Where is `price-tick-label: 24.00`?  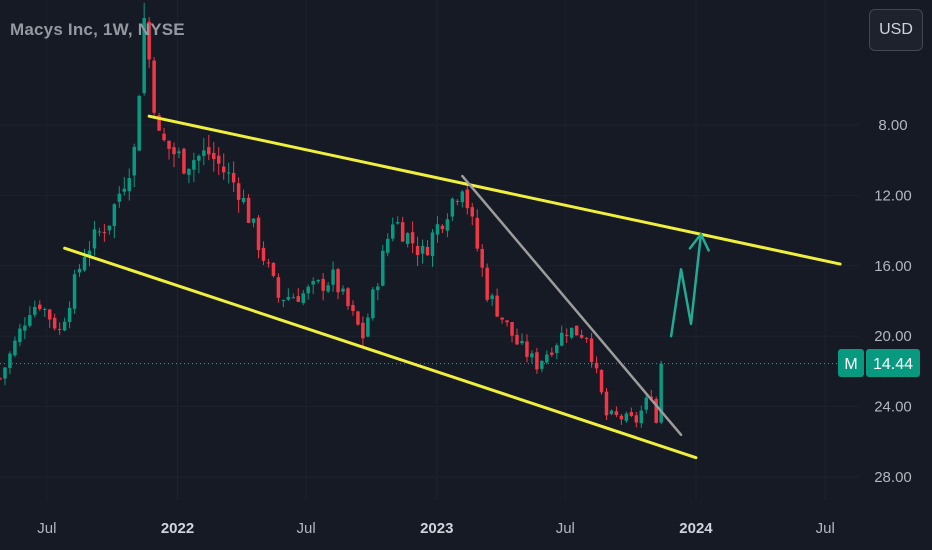 price-tick-label: 24.00 is located at coordinates (893, 407).